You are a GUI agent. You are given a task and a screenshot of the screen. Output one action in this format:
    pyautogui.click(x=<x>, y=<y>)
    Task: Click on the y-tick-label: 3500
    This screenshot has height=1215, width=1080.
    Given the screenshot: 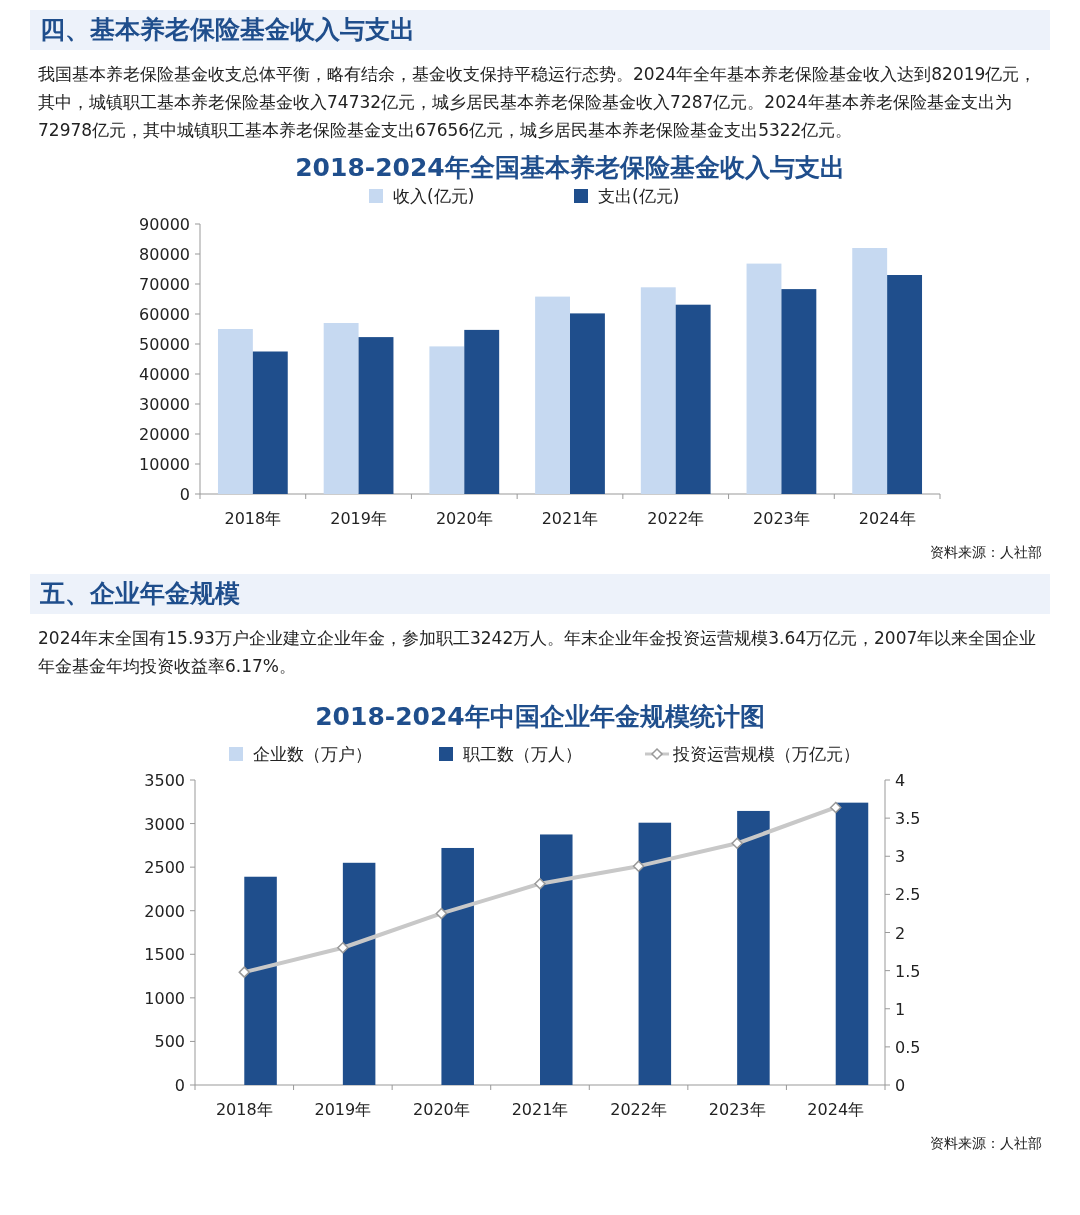 What is the action you would take?
    pyautogui.click(x=164, y=780)
    